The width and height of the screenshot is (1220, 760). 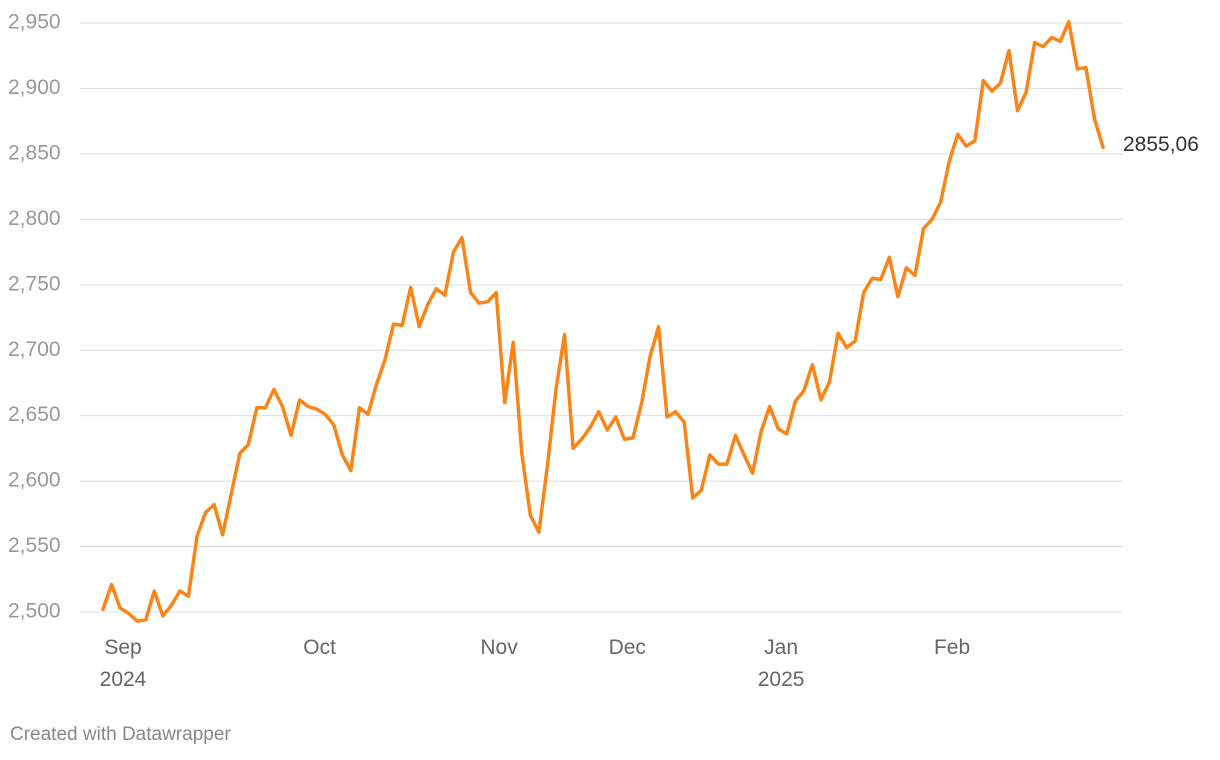 I want to click on y-tick-label: 2,600, so click(x=34, y=480).